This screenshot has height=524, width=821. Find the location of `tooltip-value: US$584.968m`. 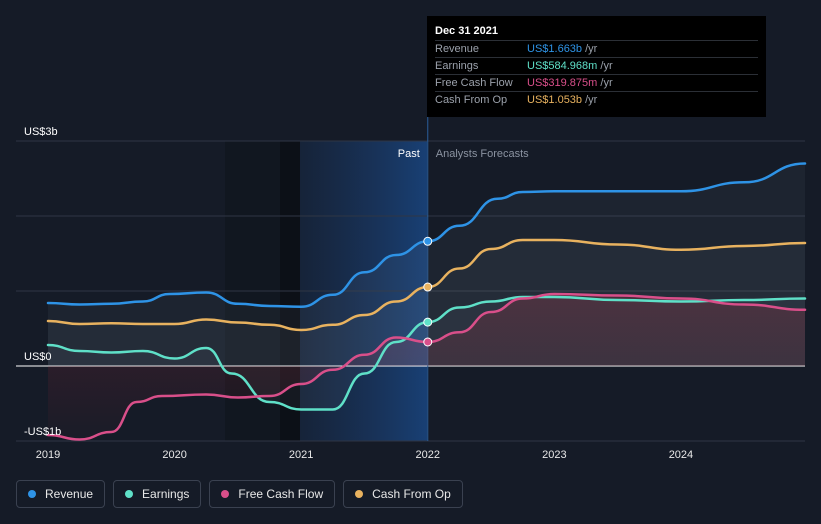

tooltip-value: US$584.968m is located at coordinates (562, 66).